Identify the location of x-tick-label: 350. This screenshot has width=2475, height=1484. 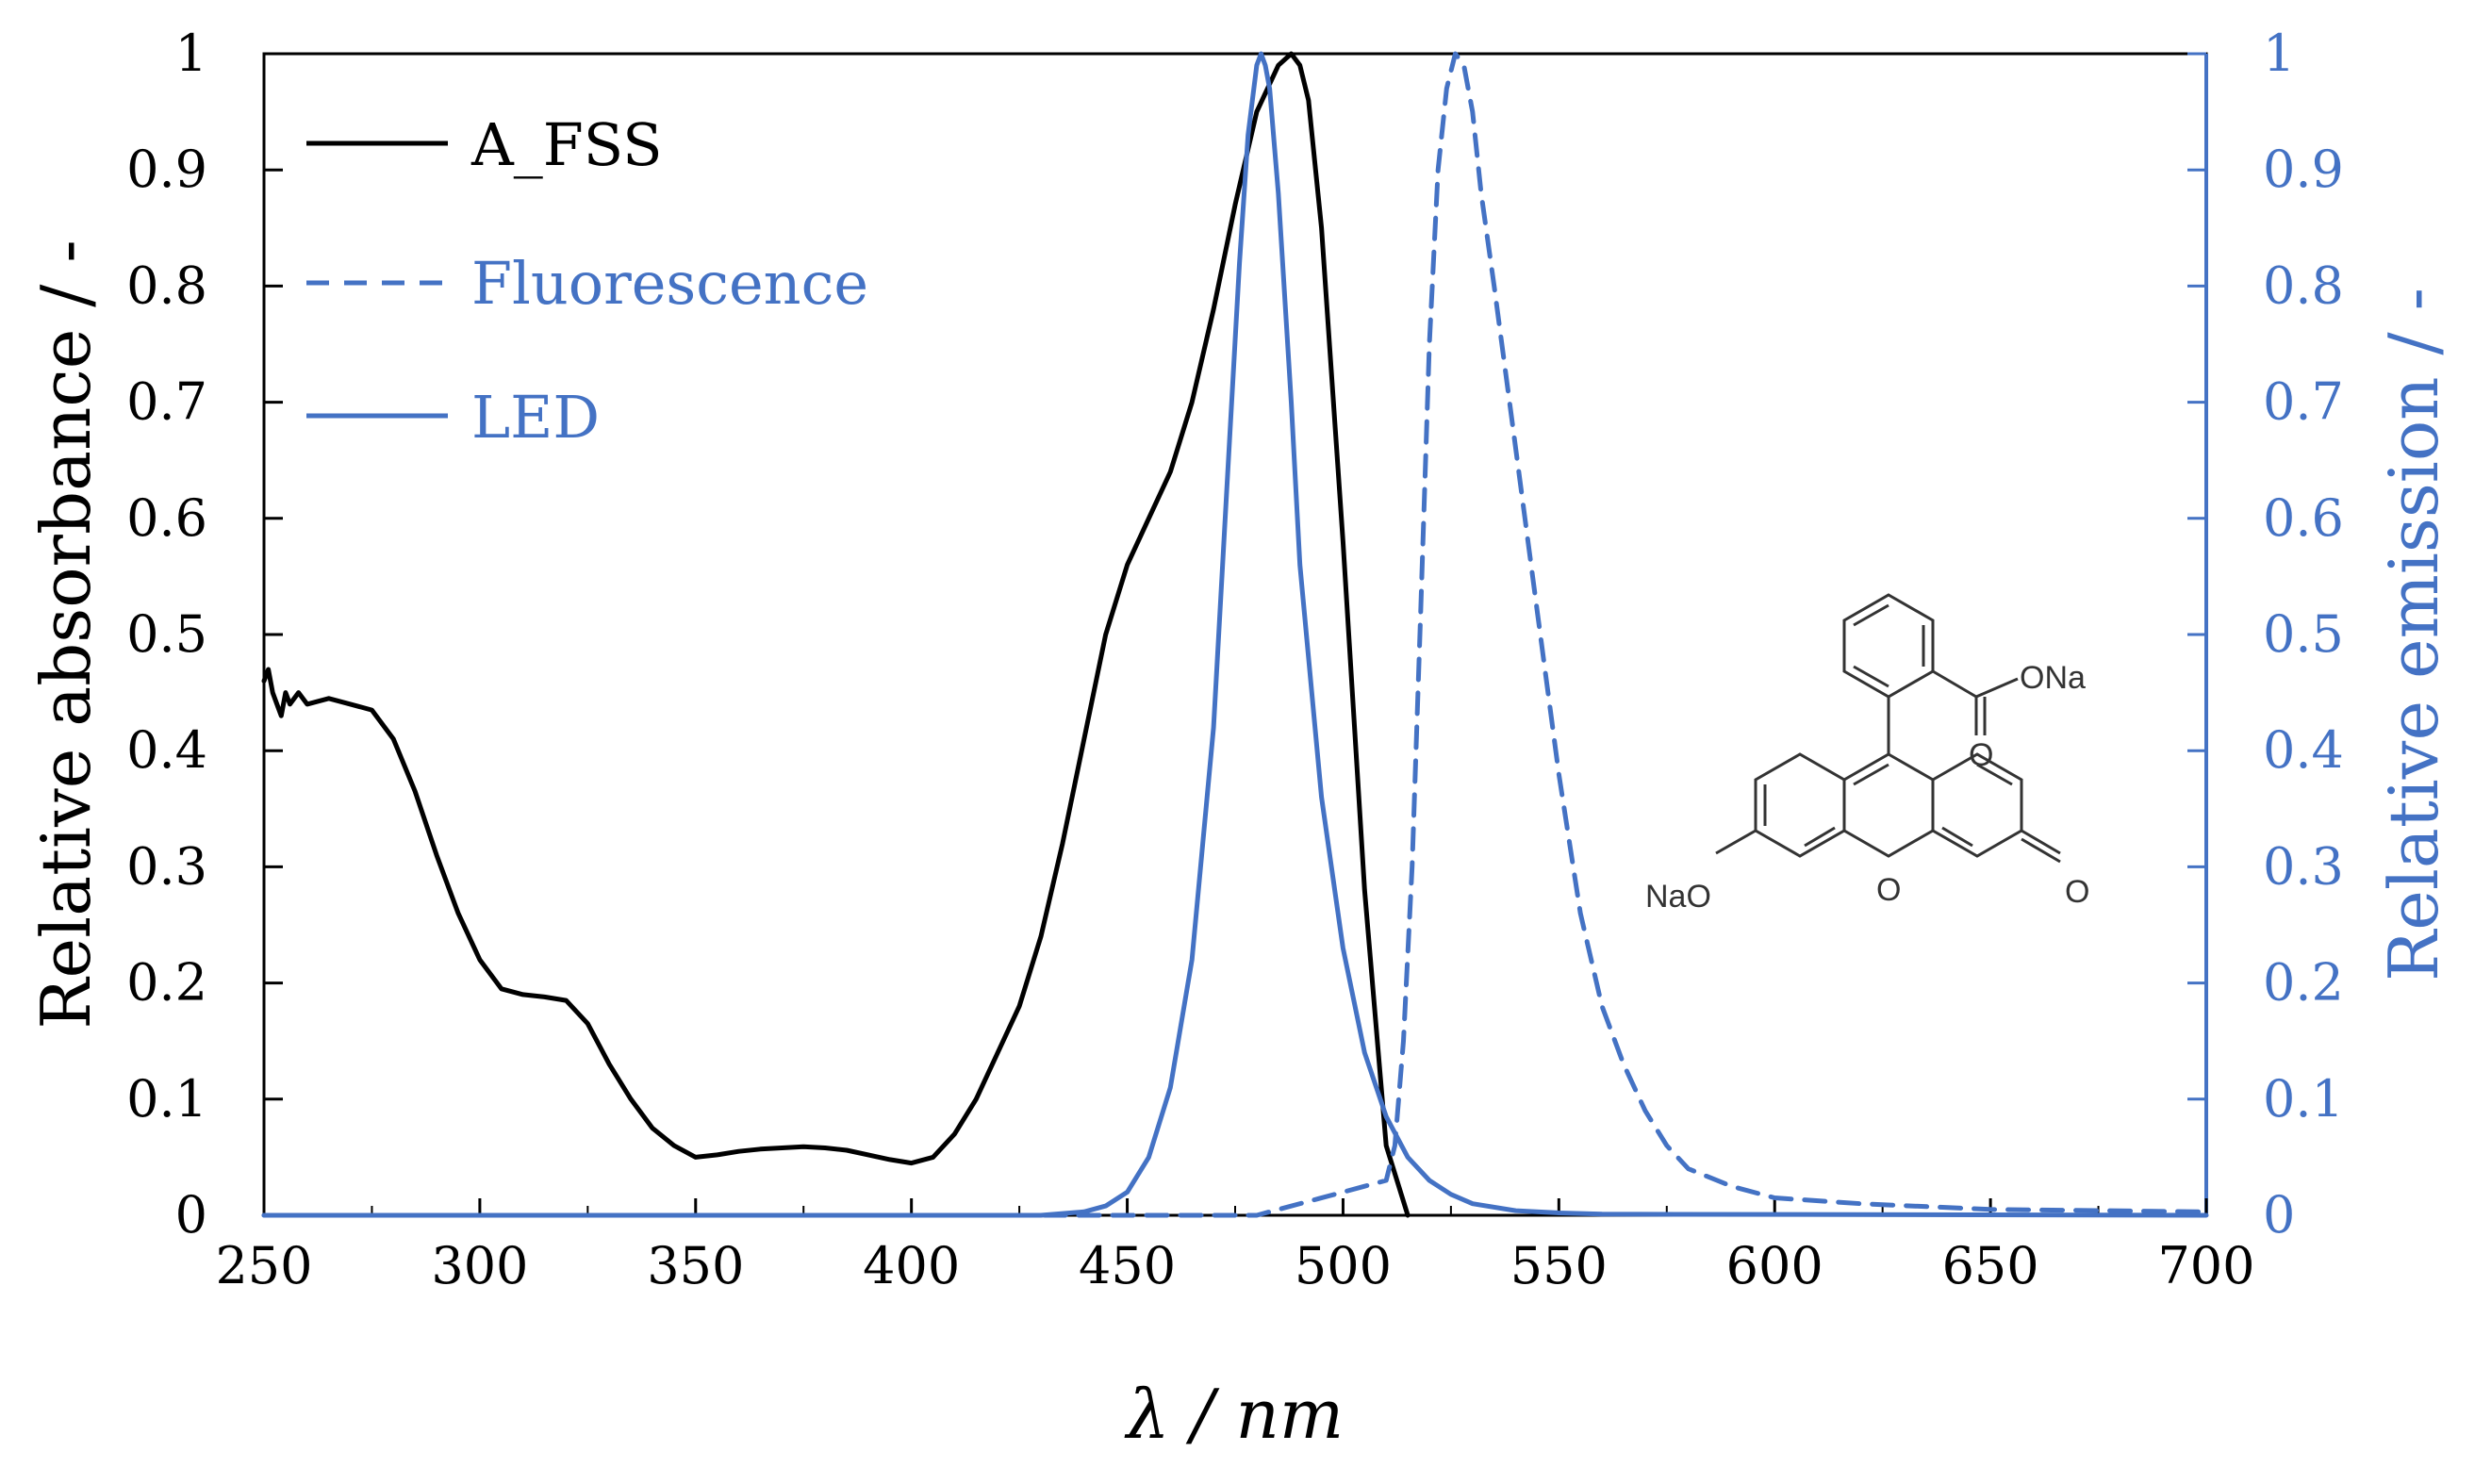
(695, 1265).